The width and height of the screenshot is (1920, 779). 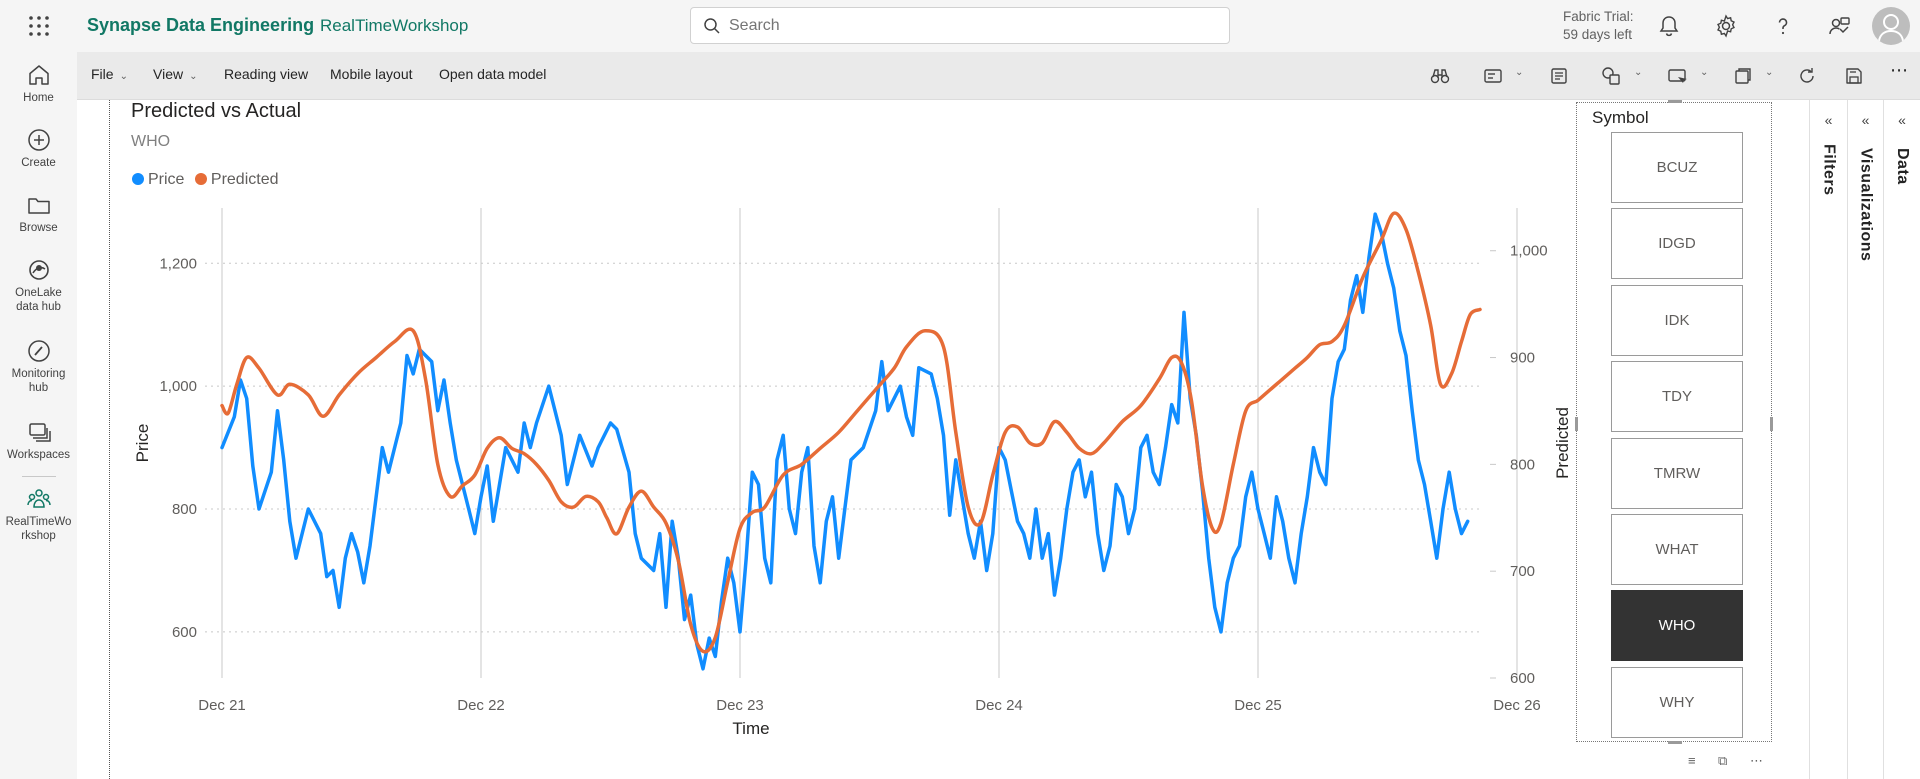 I want to click on resize-handle-right, so click(x=1771, y=424).